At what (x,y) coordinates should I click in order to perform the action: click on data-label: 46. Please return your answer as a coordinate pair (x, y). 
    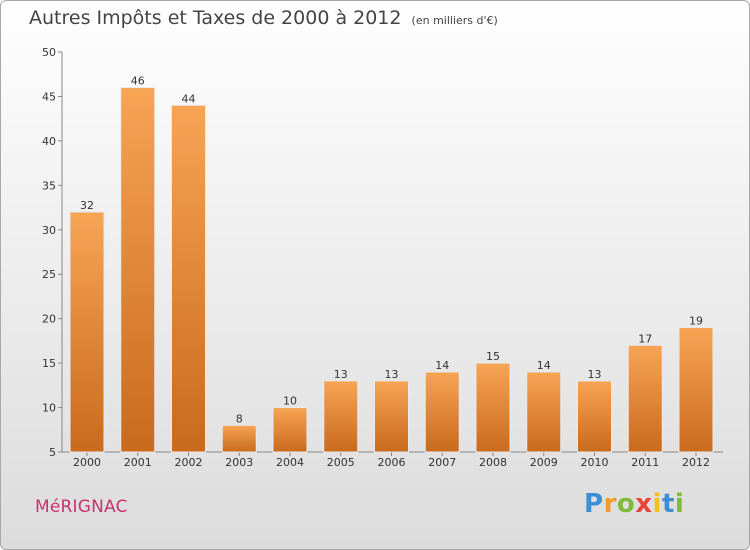
    Looking at the image, I should click on (138, 81).